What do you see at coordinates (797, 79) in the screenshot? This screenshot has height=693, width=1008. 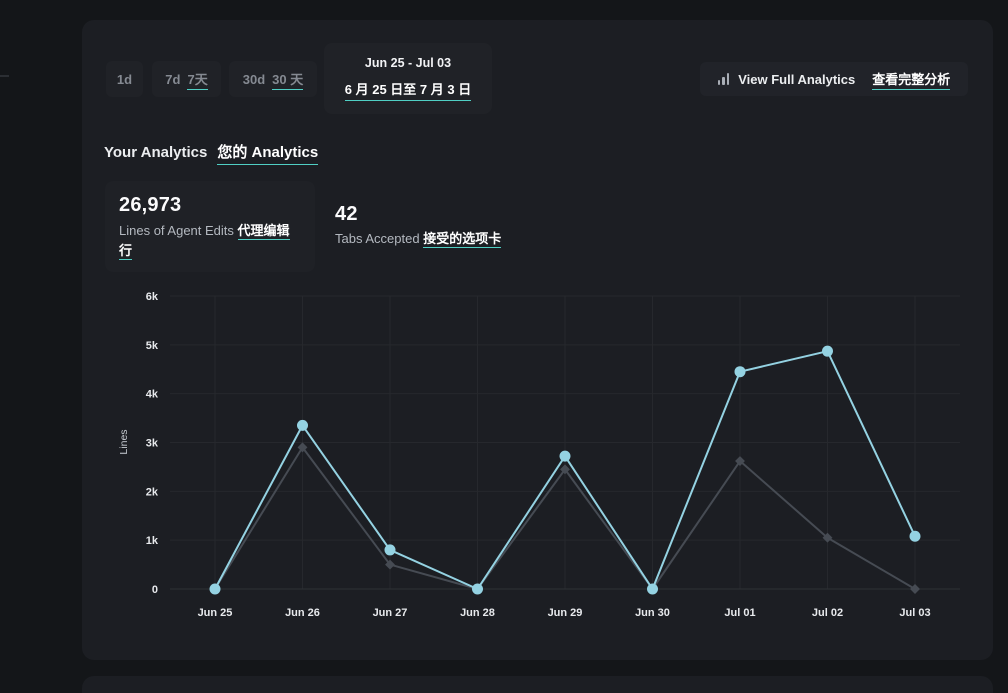 I see `view-full-analytics-label: View Full Analytics` at bounding box center [797, 79].